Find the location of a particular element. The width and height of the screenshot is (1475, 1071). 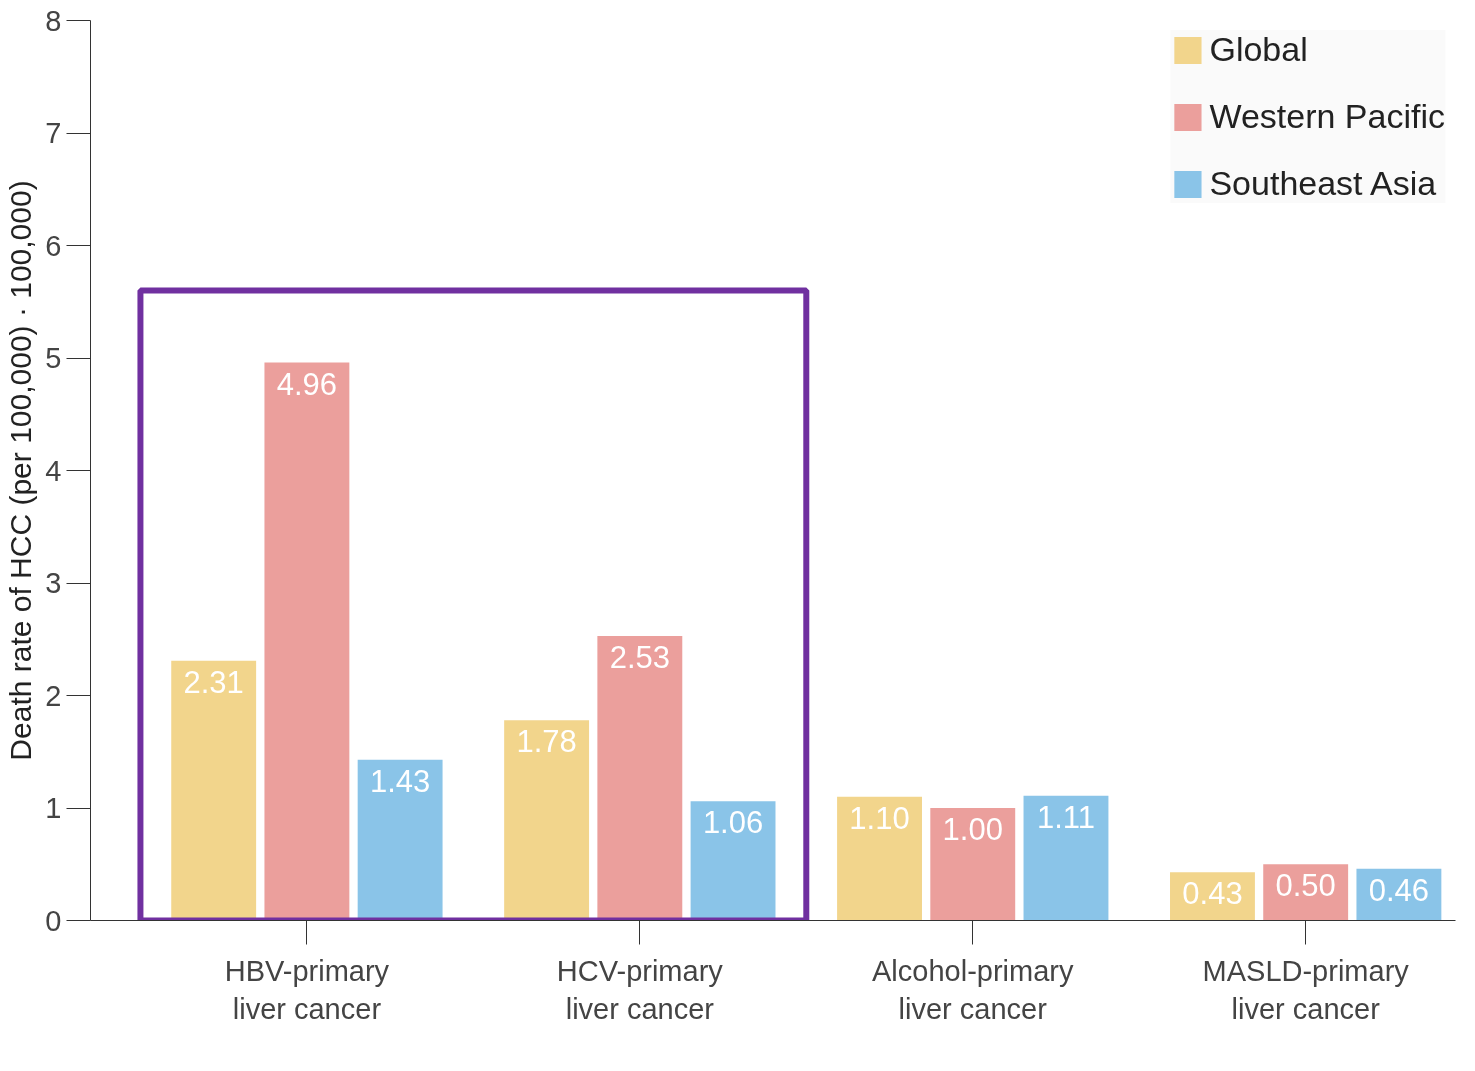

y-tick-label: 2 is located at coordinates (53, 695).